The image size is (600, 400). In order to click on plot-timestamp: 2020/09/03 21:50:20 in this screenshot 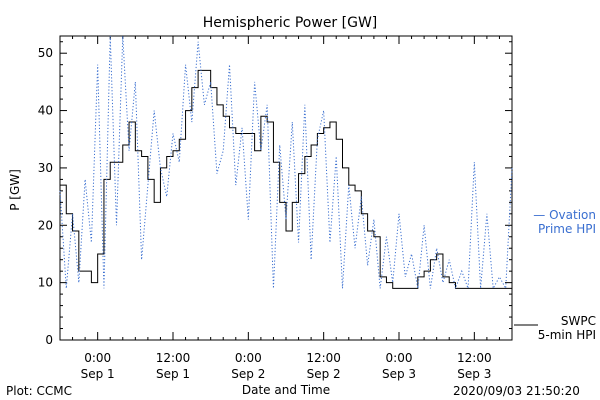, I will do `click(516, 391)`.